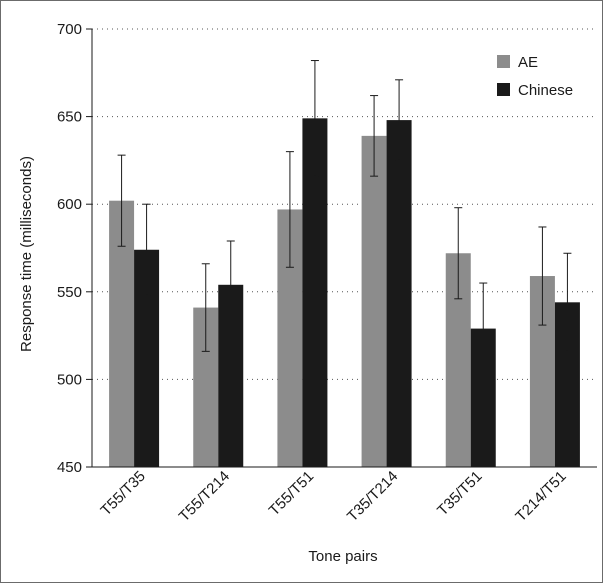 The image size is (603, 583). I want to click on legend-swatch-ae, so click(503, 61).